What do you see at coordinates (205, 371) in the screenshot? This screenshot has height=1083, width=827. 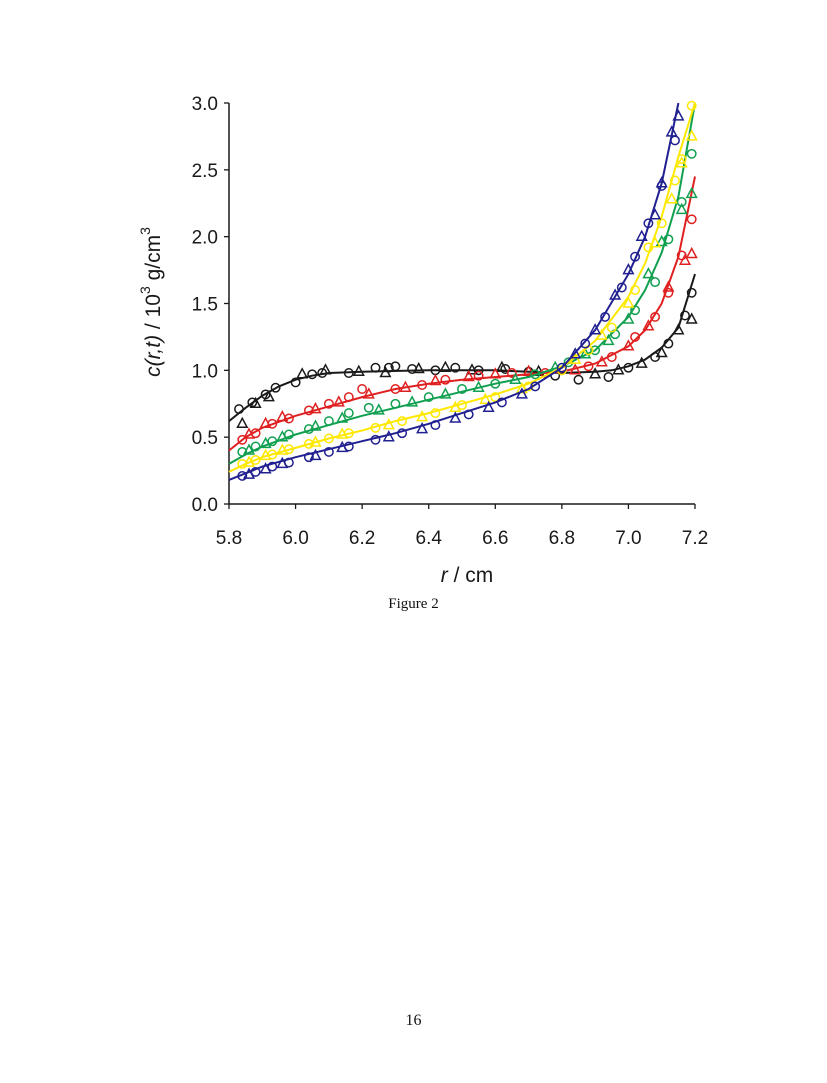 I see `y-tick-label: 1.0` at bounding box center [205, 371].